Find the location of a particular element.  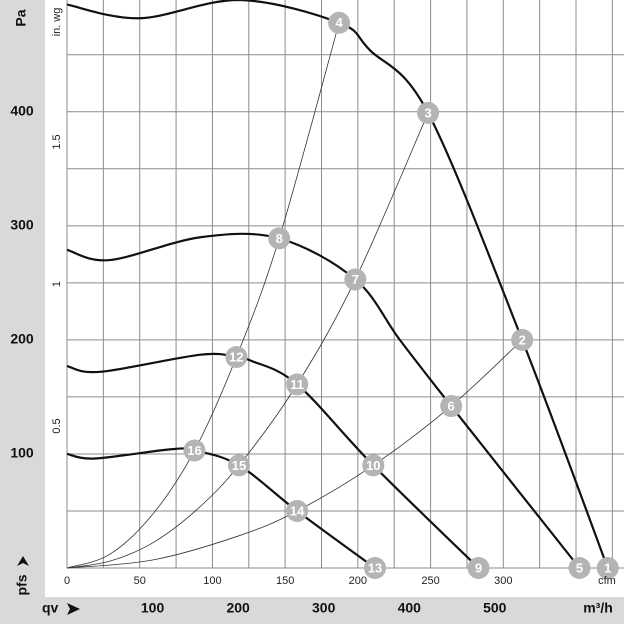

x-tick-label: 100 is located at coordinates (153, 608).